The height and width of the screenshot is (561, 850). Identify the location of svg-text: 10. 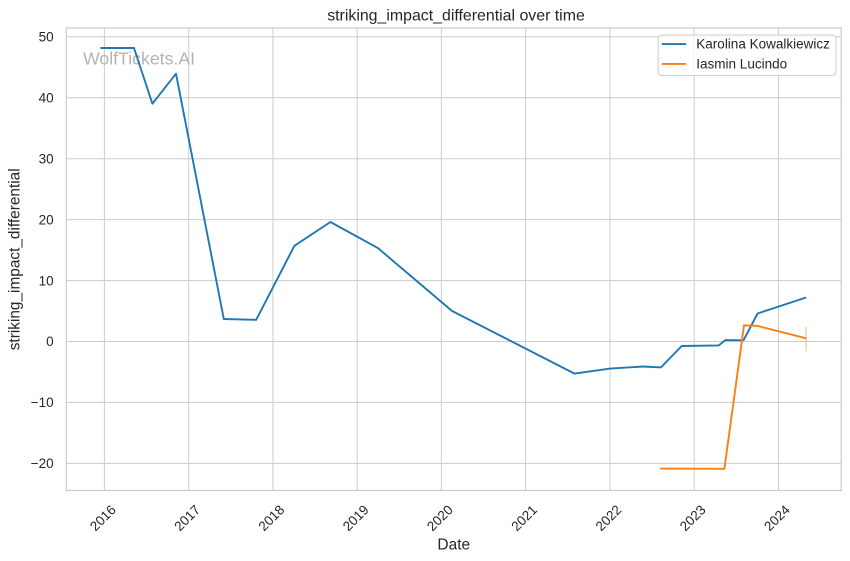
(46, 280).